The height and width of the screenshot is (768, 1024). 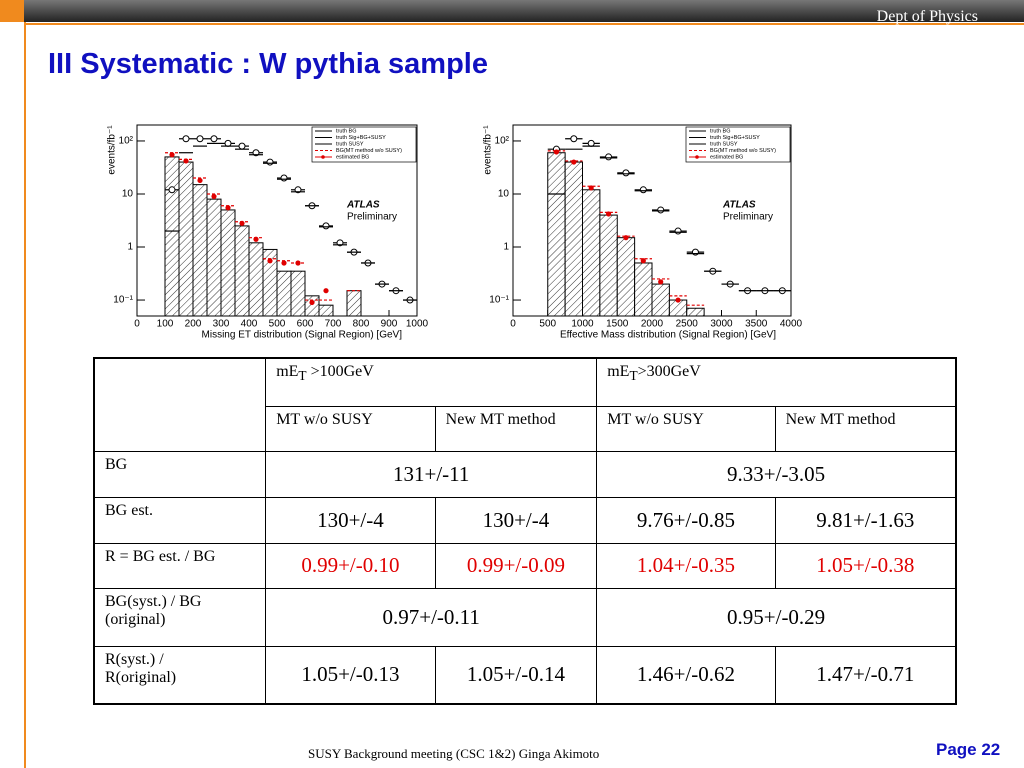 I want to click on value-cell: 9.81+/-1.63, so click(x=865, y=520).